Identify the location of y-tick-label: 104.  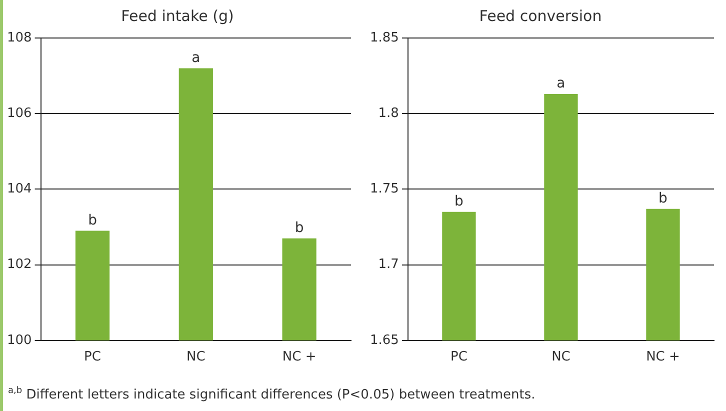
(19, 189).